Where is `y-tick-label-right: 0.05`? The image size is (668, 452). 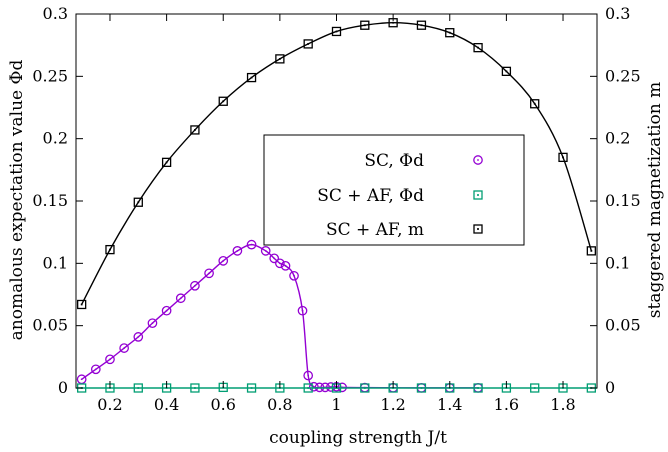
y-tick-label-right: 0.05 is located at coordinates (623, 325).